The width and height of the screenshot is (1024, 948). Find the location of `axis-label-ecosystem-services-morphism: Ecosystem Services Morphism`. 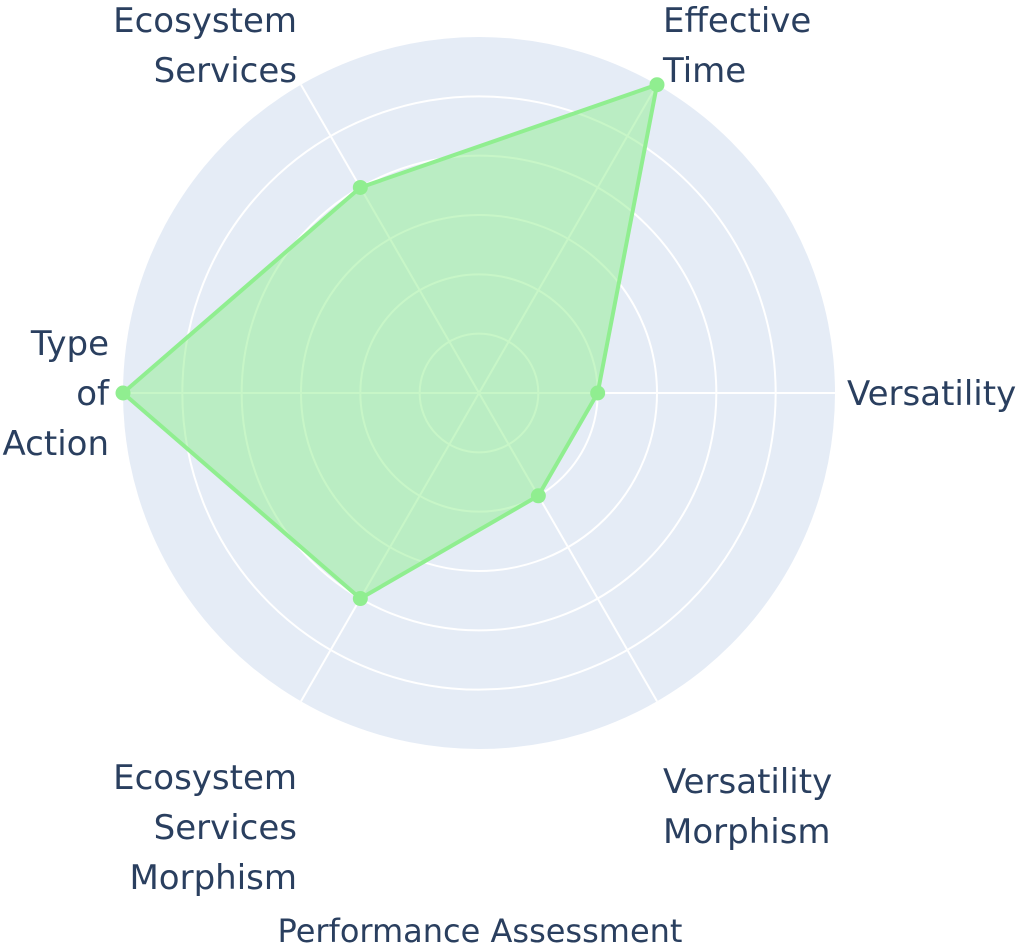

axis-label-ecosystem-services-morphism: Ecosystem Services Morphism is located at coordinates (205, 828).